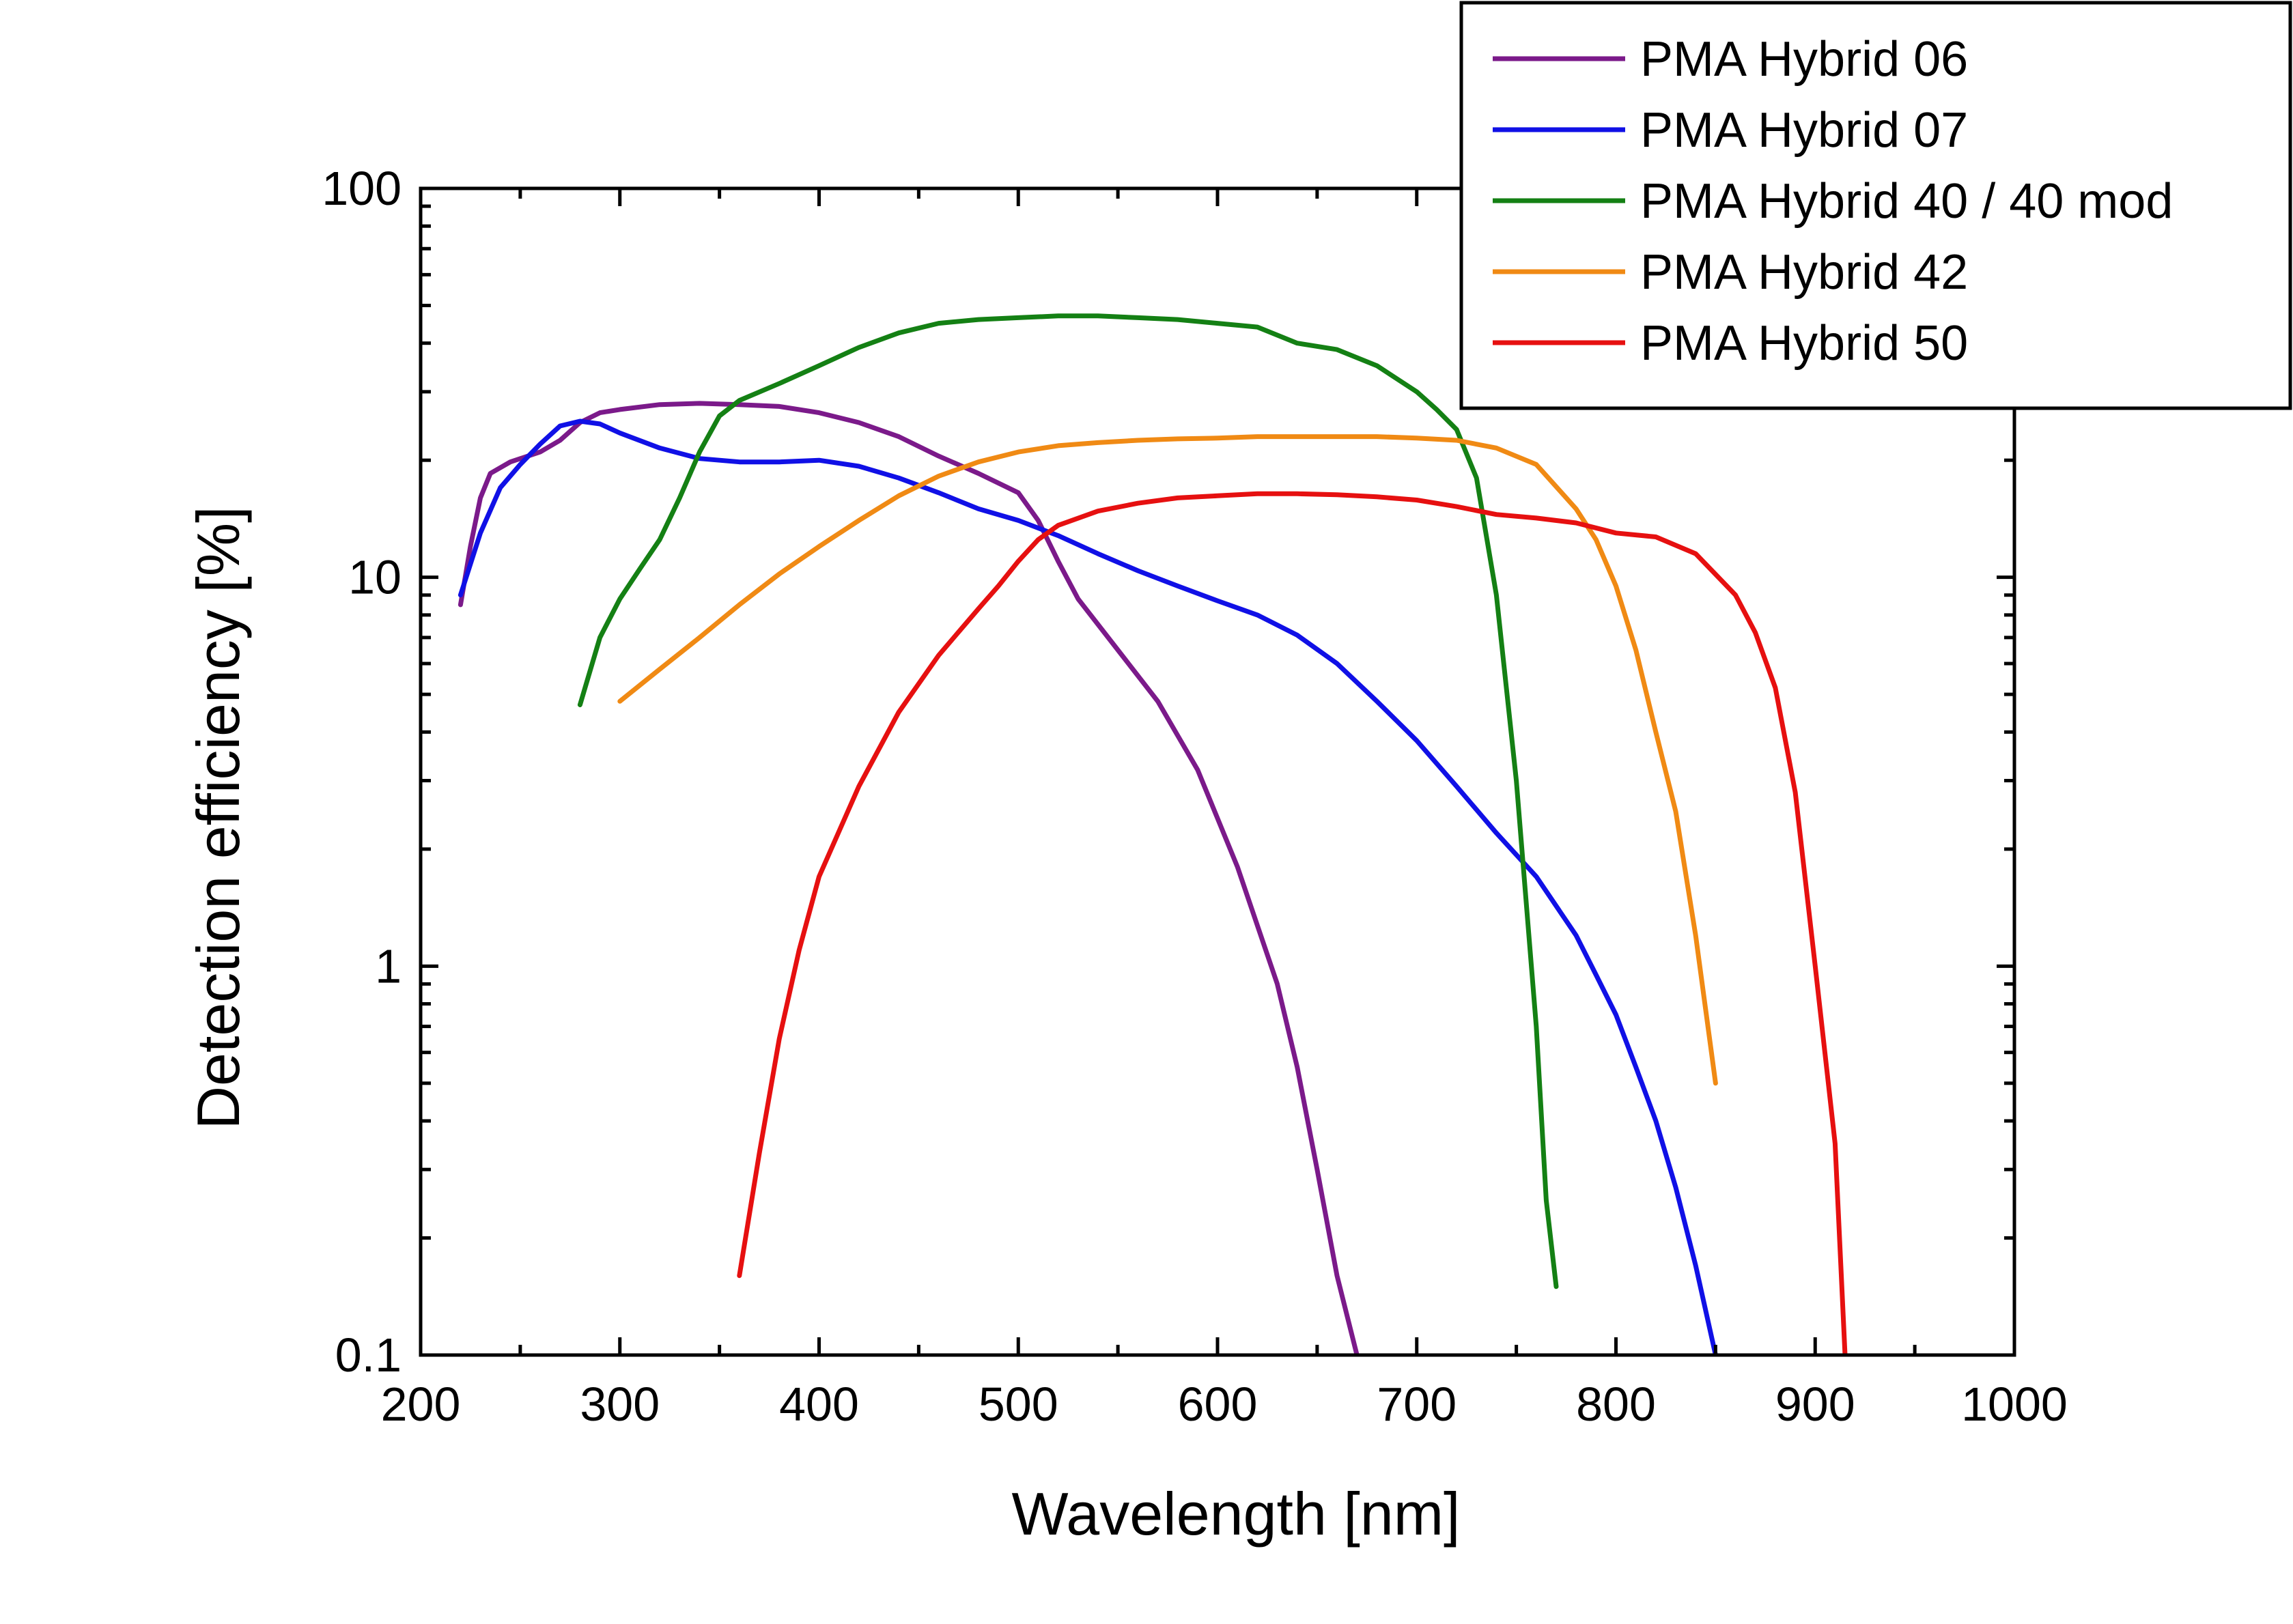 The height and width of the screenshot is (1624, 2293). I want to click on legend-label-1: PMA Hybrid 06, so click(1804, 59).